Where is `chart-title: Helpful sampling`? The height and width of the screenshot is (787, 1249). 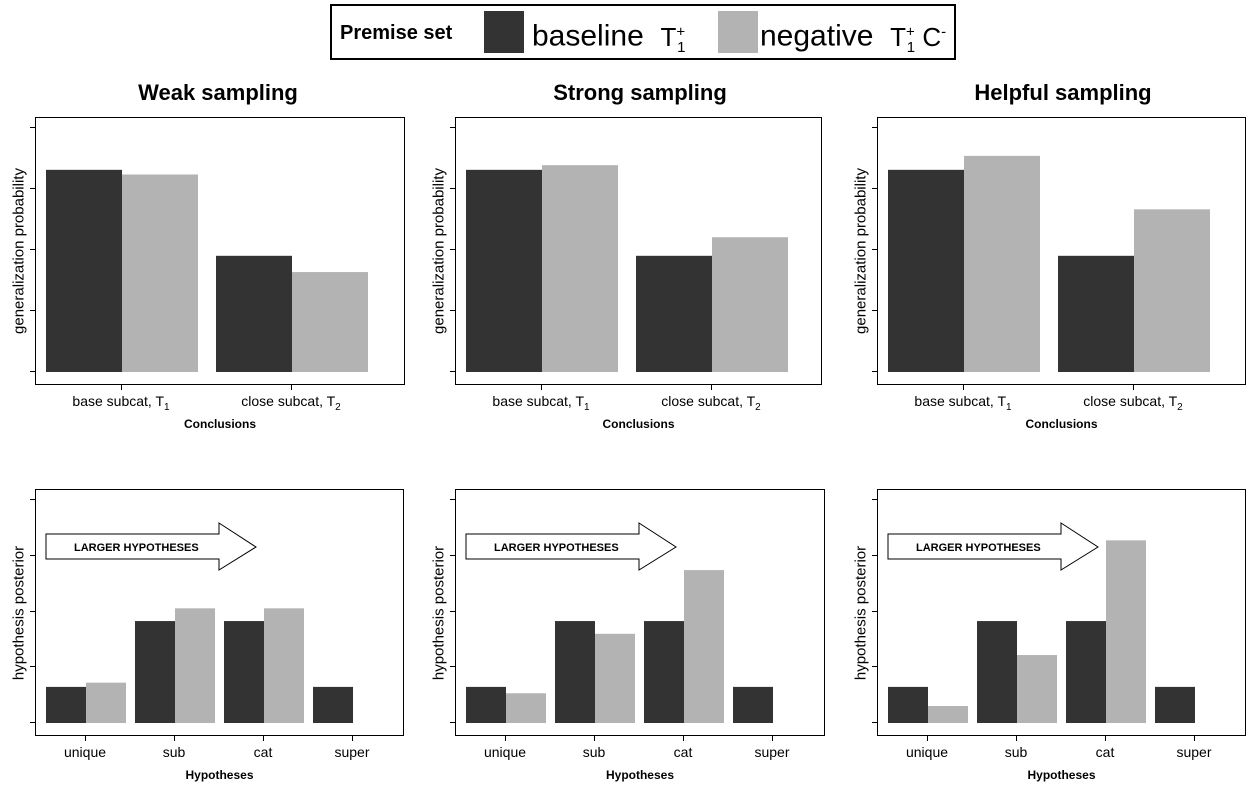
chart-title: Helpful sampling is located at coordinates (1063, 92).